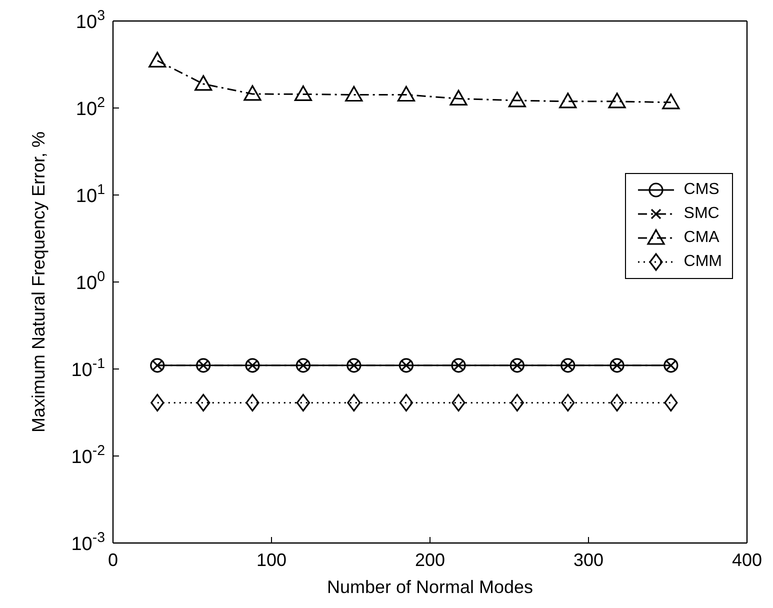 The image size is (773, 608). What do you see at coordinates (113, 560) in the screenshot?
I see `x-tick-label: 0` at bounding box center [113, 560].